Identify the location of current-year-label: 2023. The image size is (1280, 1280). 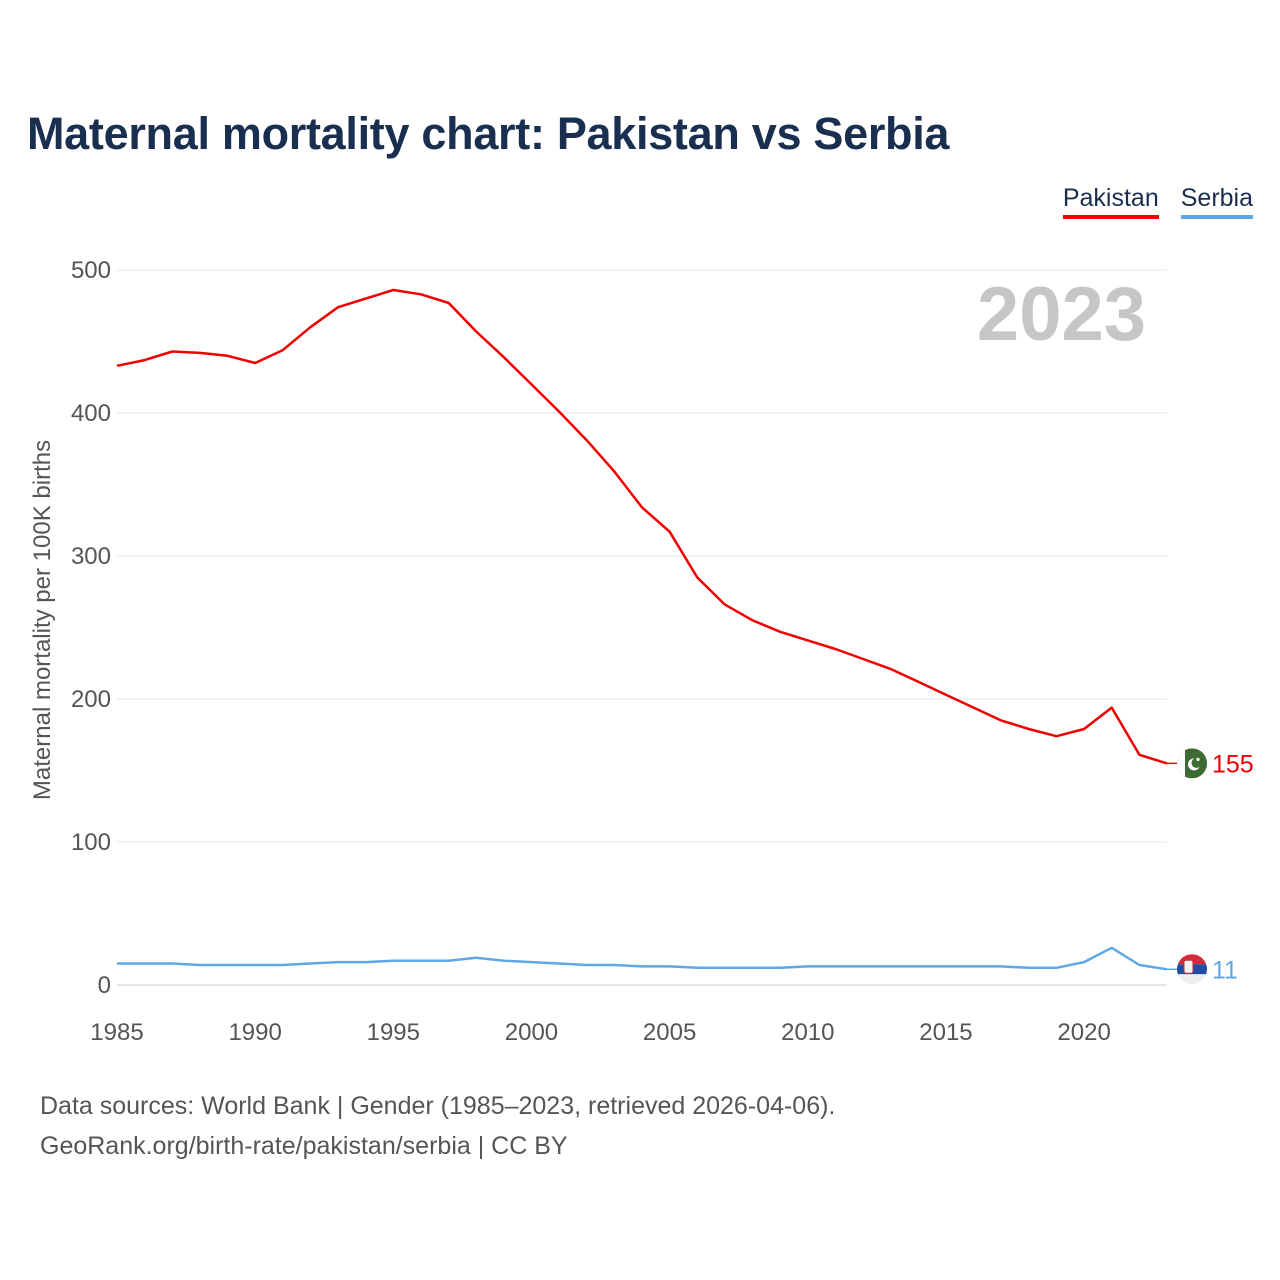
(1061, 314).